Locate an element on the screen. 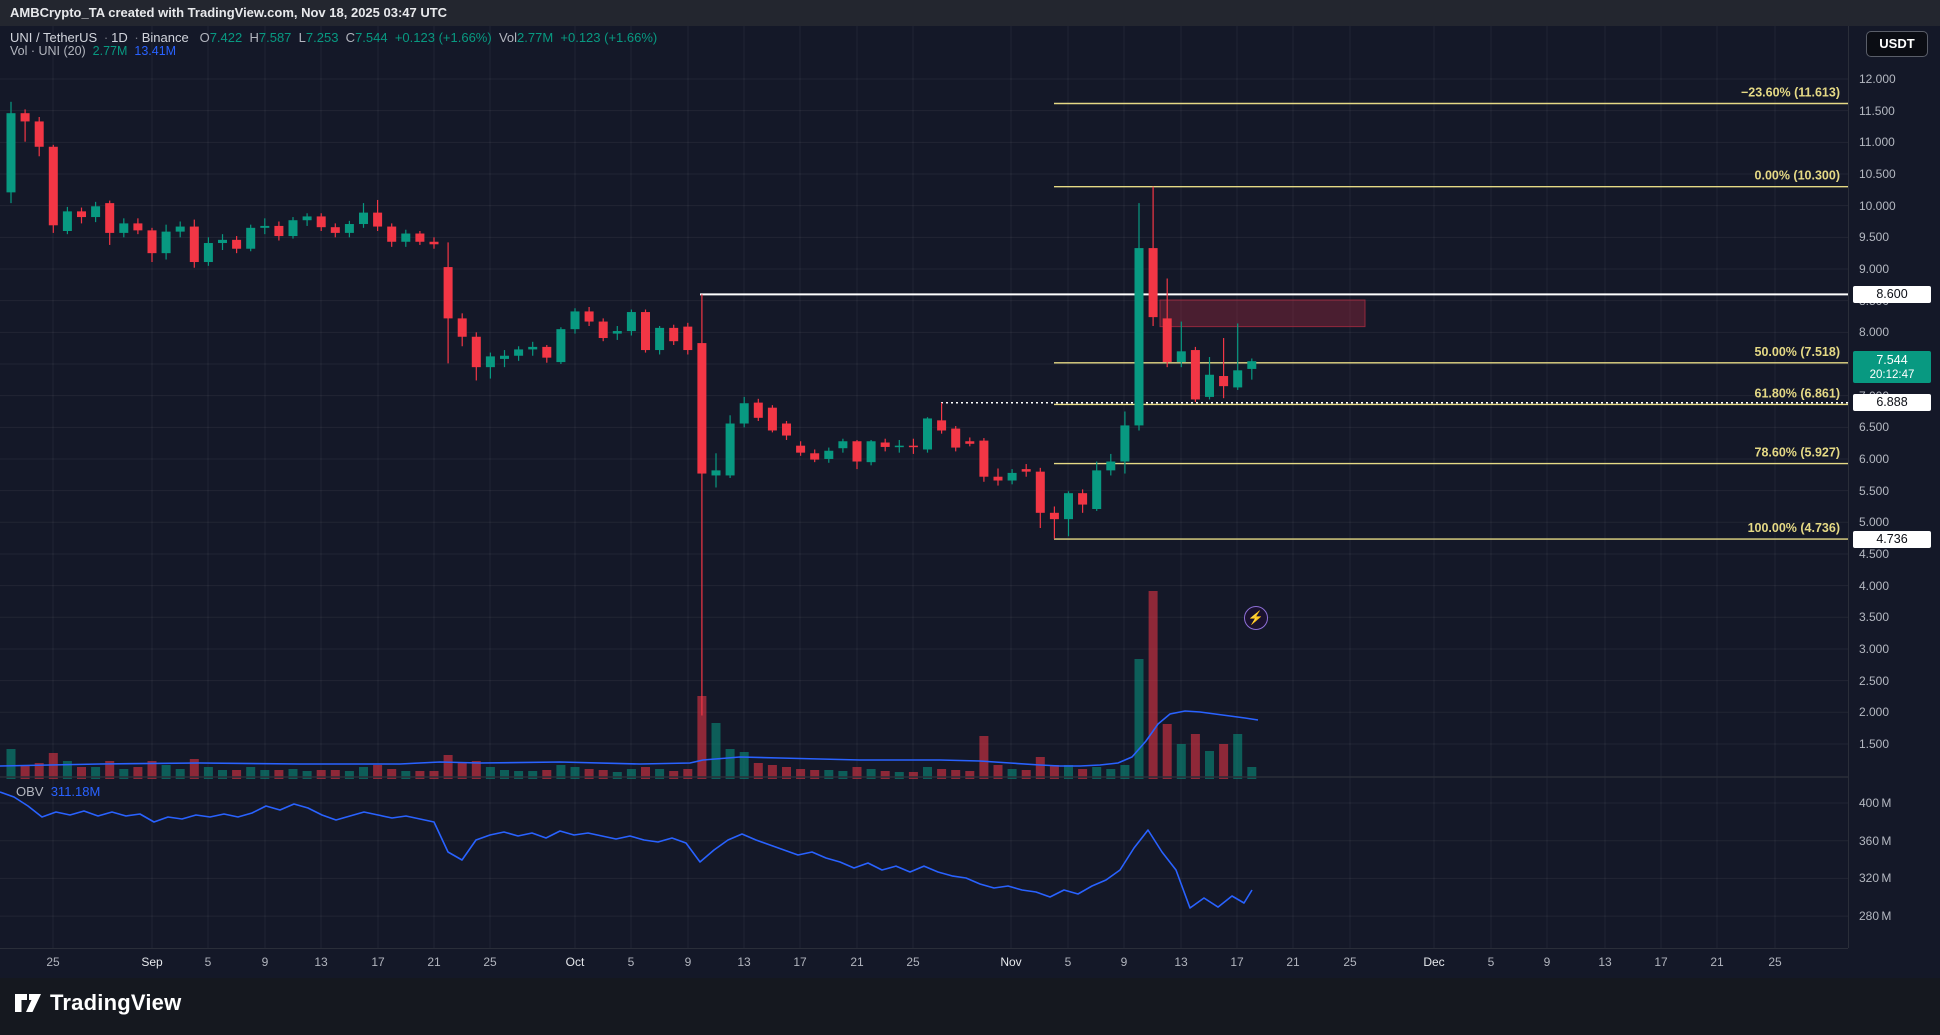 This screenshot has height=1035, width=1940. obv-value: 311.18M is located at coordinates (75, 791).